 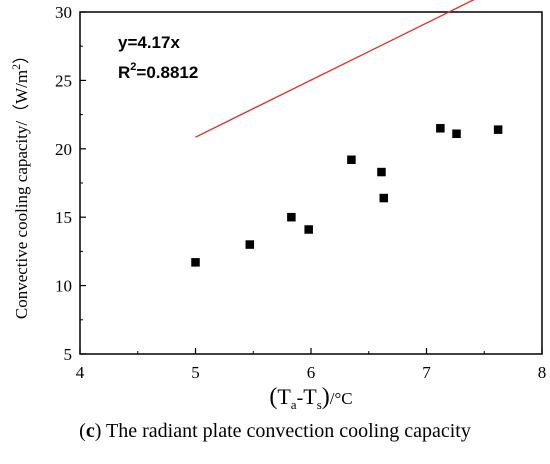 I want to click on equation-label: y=4.17x, so click(x=149, y=42).